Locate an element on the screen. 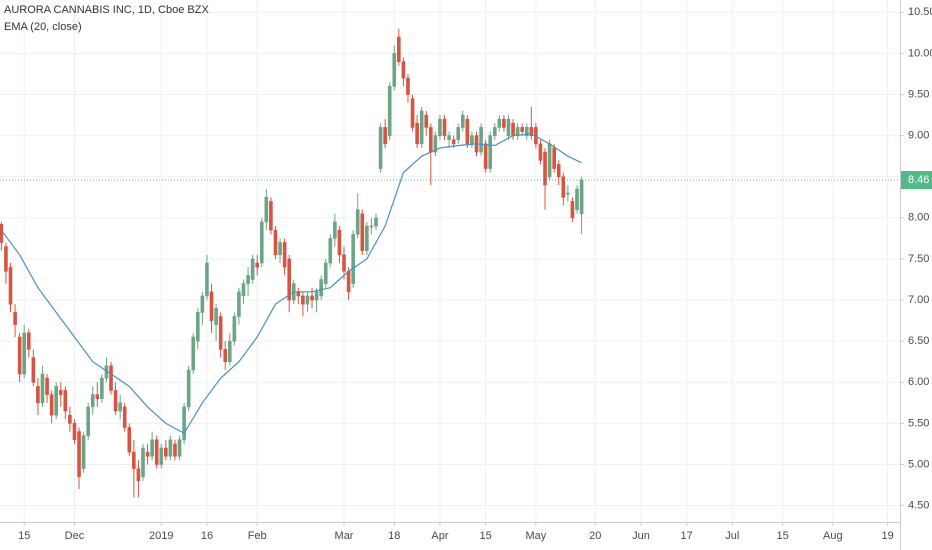 This screenshot has width=932, height=550. last-price-box is located at coordinates (916, 180).